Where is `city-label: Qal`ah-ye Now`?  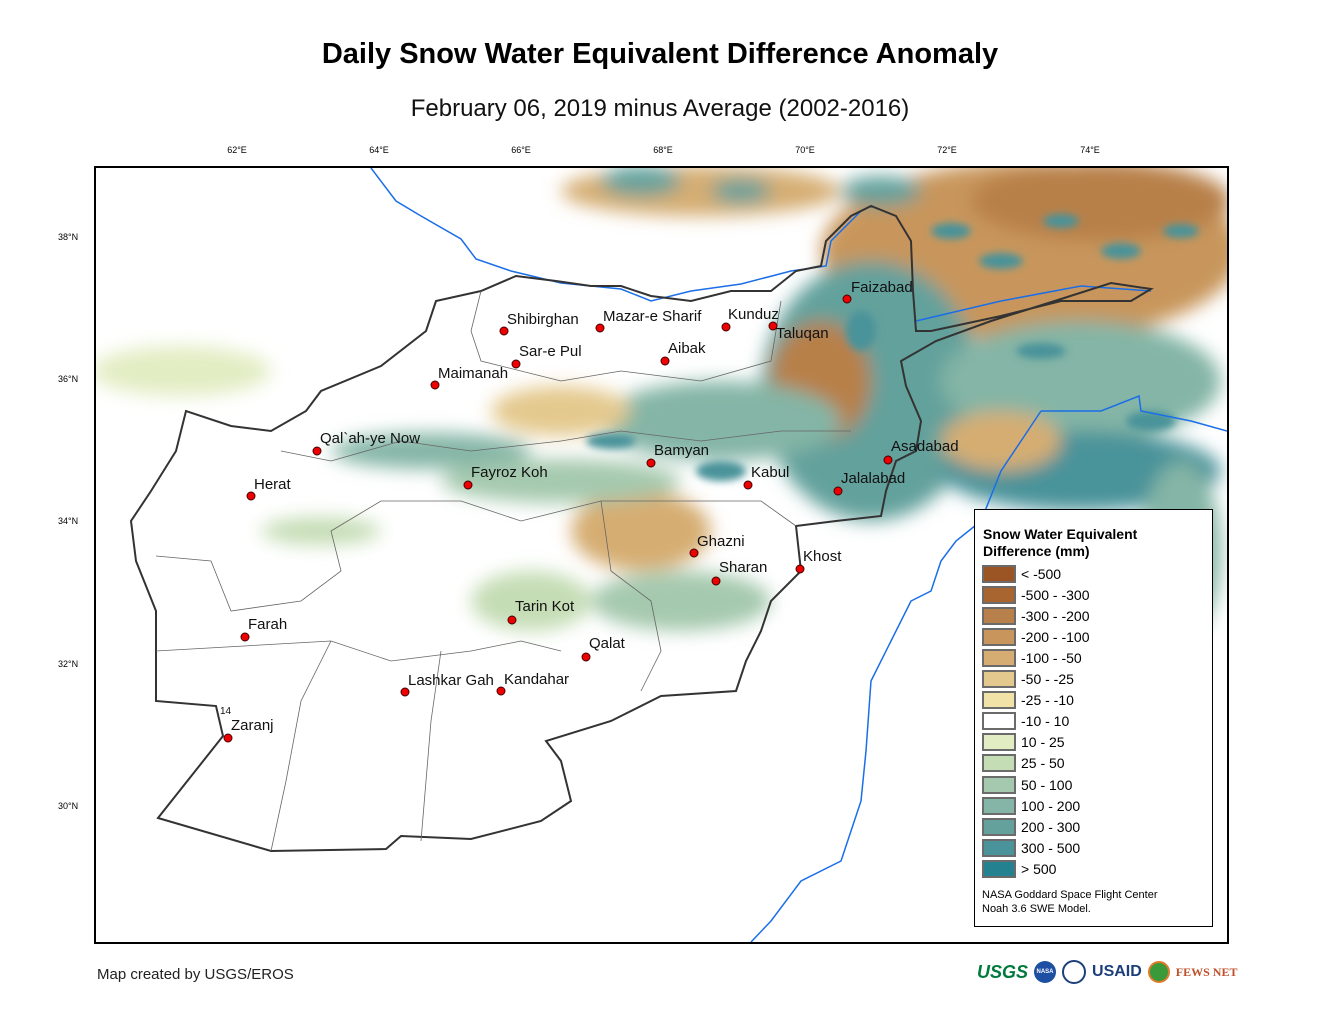 city-label: Qal`ah-ye Now is located at coordinates (370, 438).